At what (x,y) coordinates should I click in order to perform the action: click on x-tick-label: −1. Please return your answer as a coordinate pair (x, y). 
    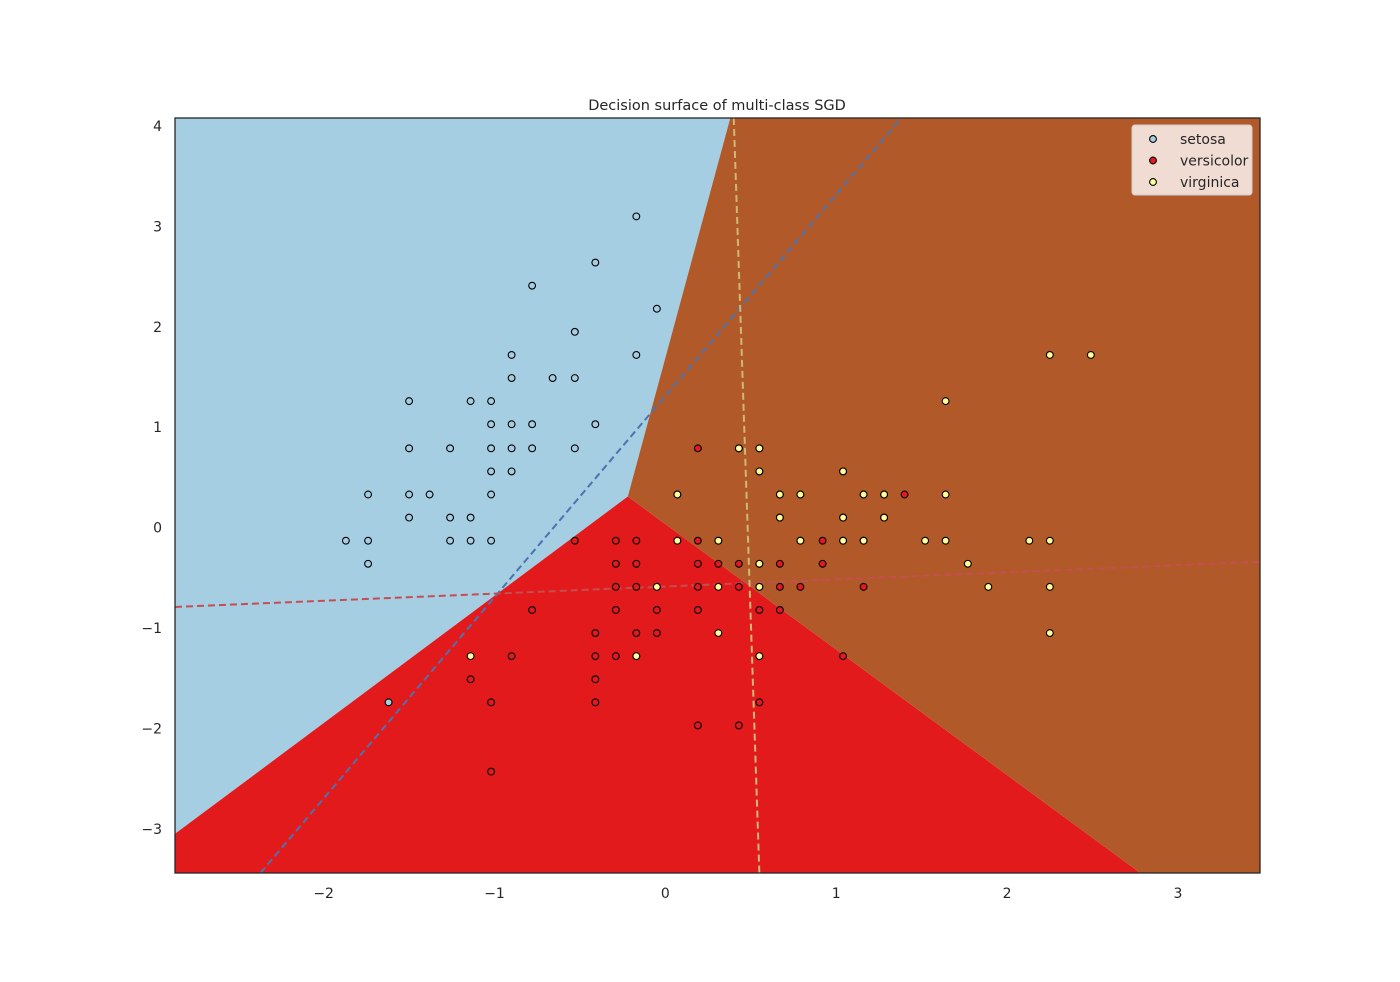
    Looking at the image, I should click on (494, 894).